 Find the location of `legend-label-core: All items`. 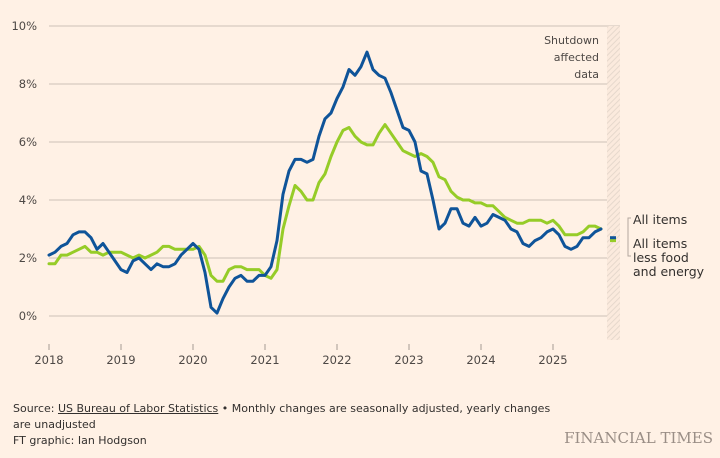

legend-label-core: All items is located at coordinates (660, 243).